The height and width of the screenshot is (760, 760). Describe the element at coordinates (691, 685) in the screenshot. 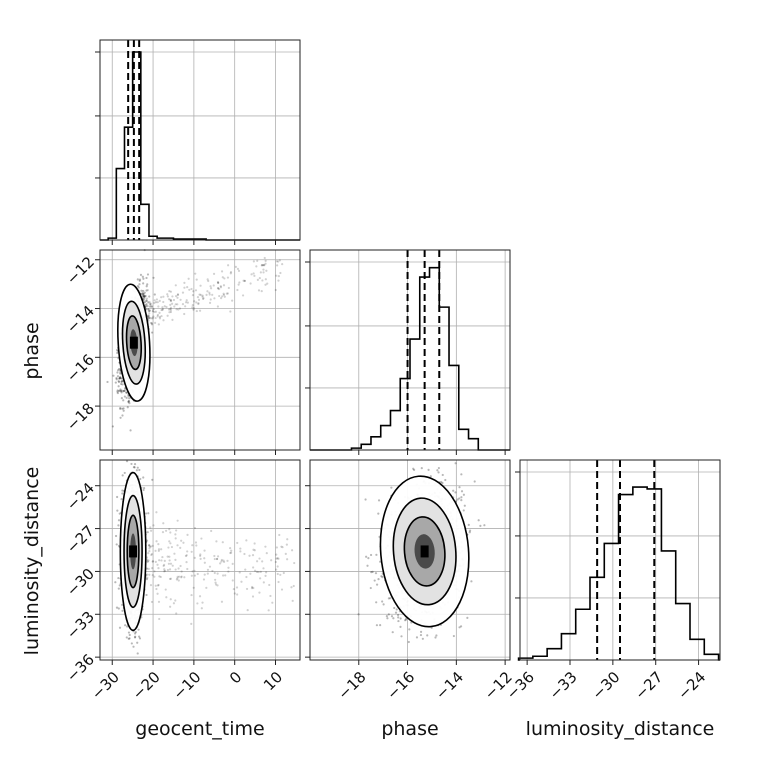

I see `x-tick-label-m24: −24` at that location.